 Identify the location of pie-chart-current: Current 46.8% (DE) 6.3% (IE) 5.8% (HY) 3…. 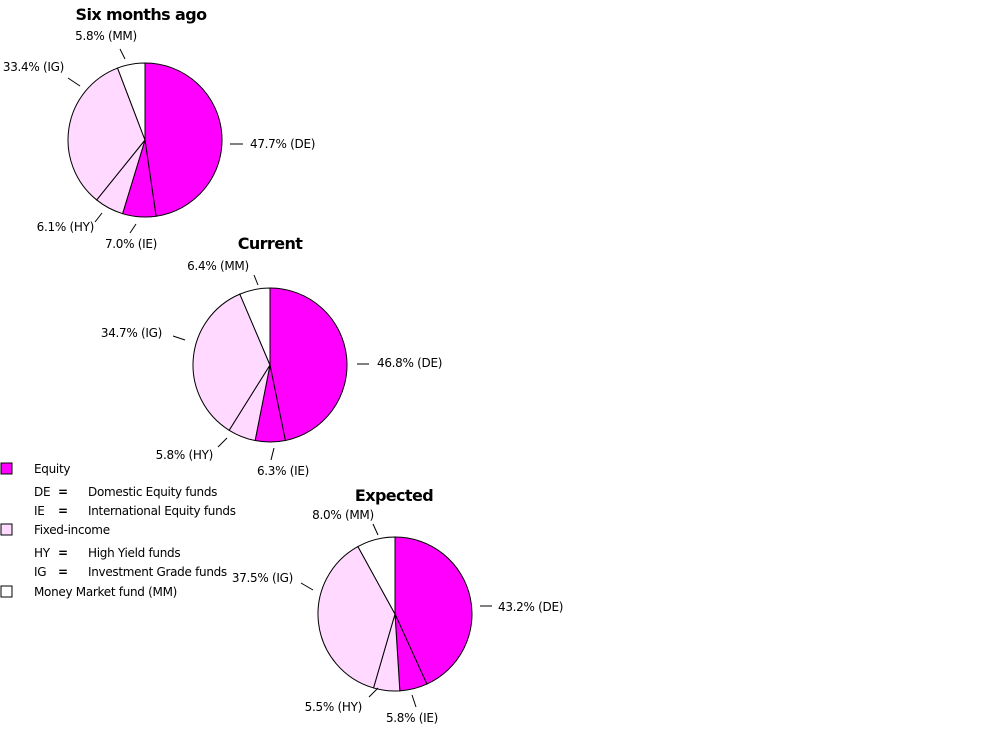
(272, 356).